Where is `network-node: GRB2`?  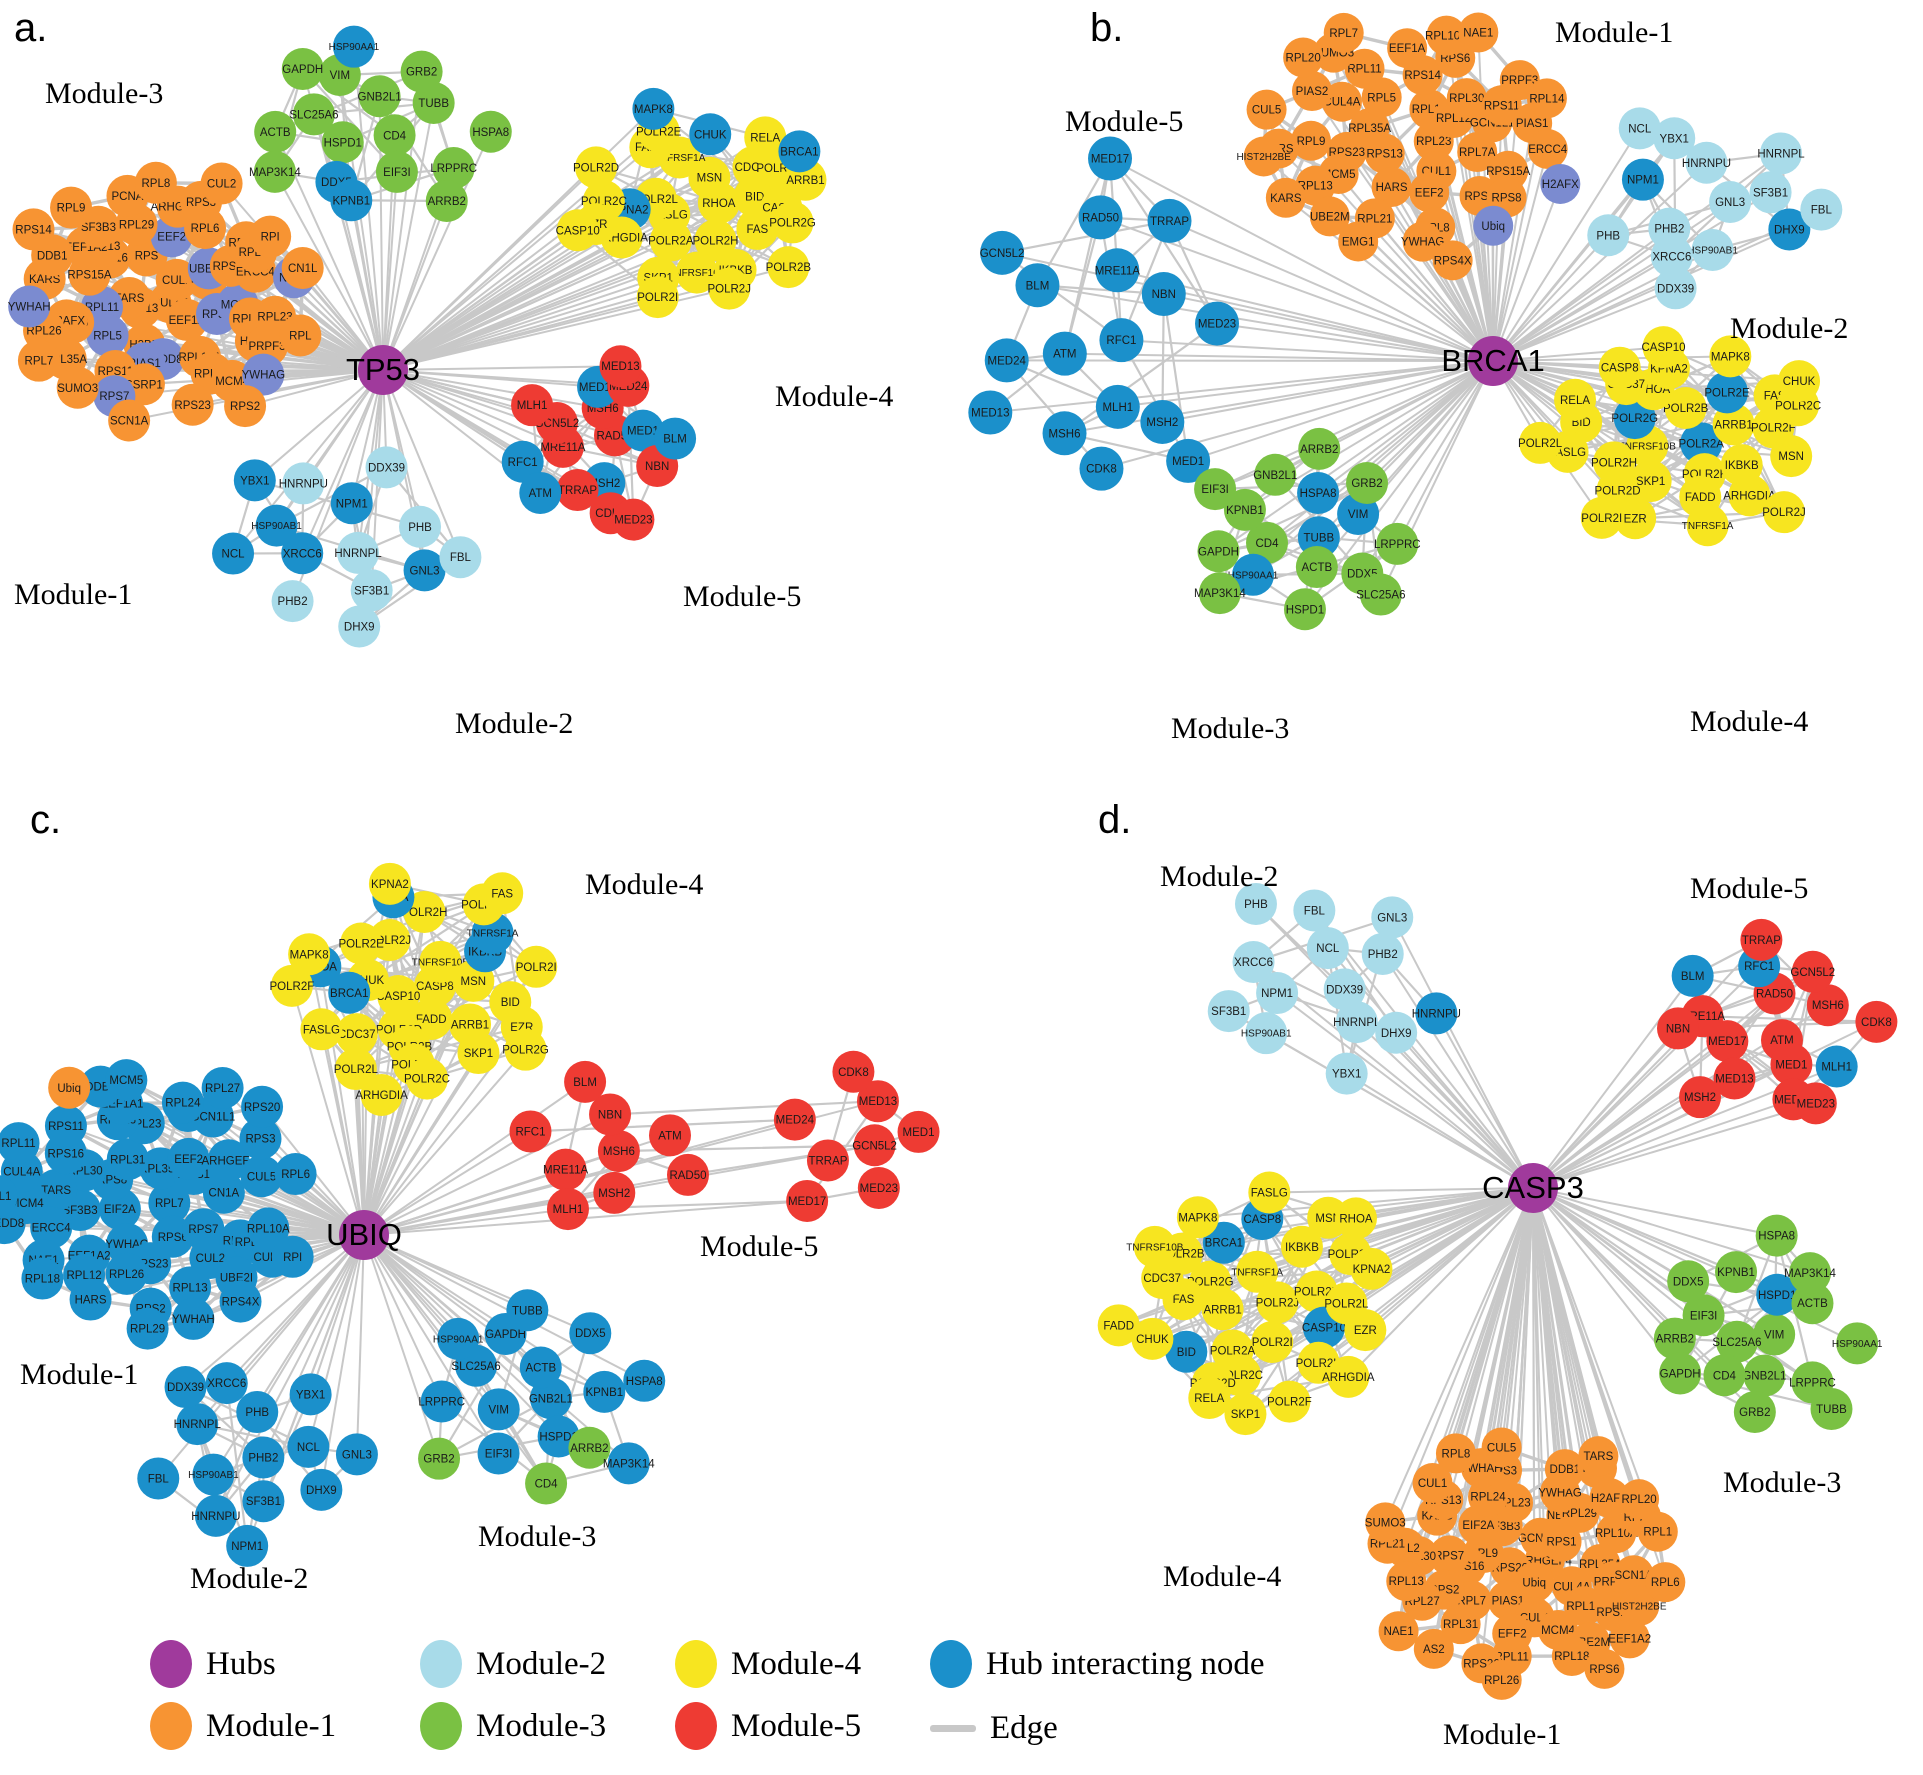
network-node: GRB2 is located at coordinates (1754, 1411).